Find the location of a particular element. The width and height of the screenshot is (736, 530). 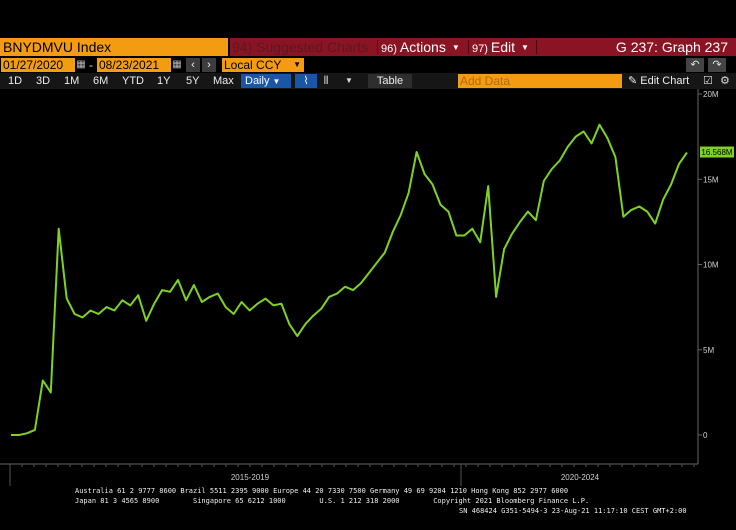

last-value-label: 16.568M is located at coordinates (716, 152).